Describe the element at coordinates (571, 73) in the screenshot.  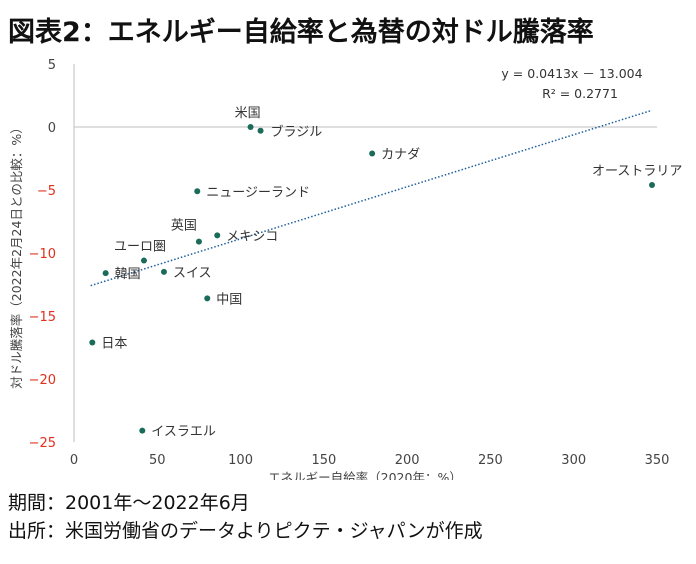
I see `trendline-equation: y = 0.0413x － 13.004` at that location.